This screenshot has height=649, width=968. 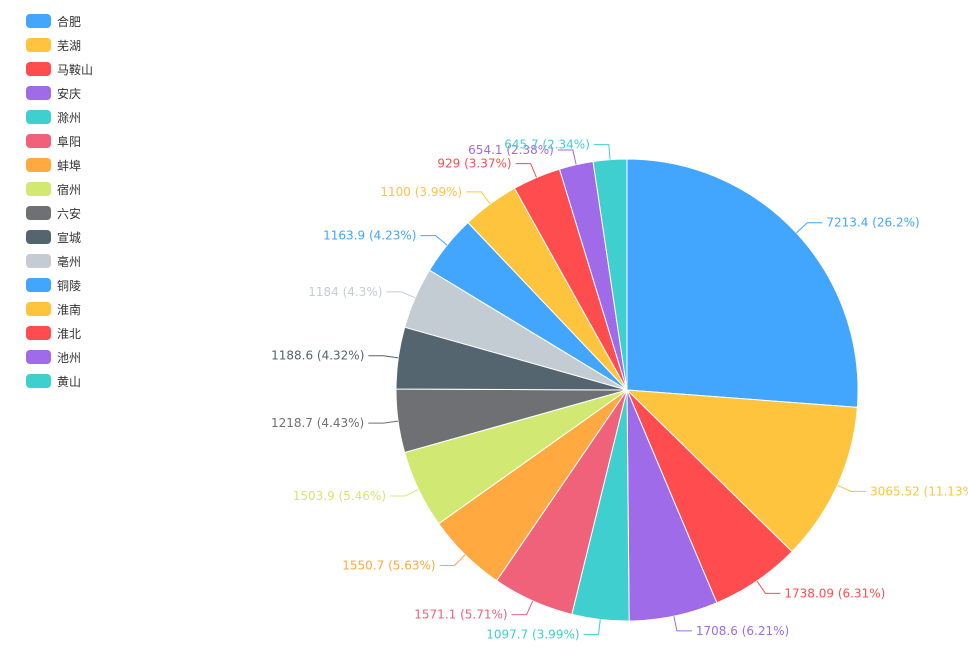 What do you see at coordinates (69, 381) in the screenshot?
I see `legend-label: 黄山` at bounding box center [69, 381].